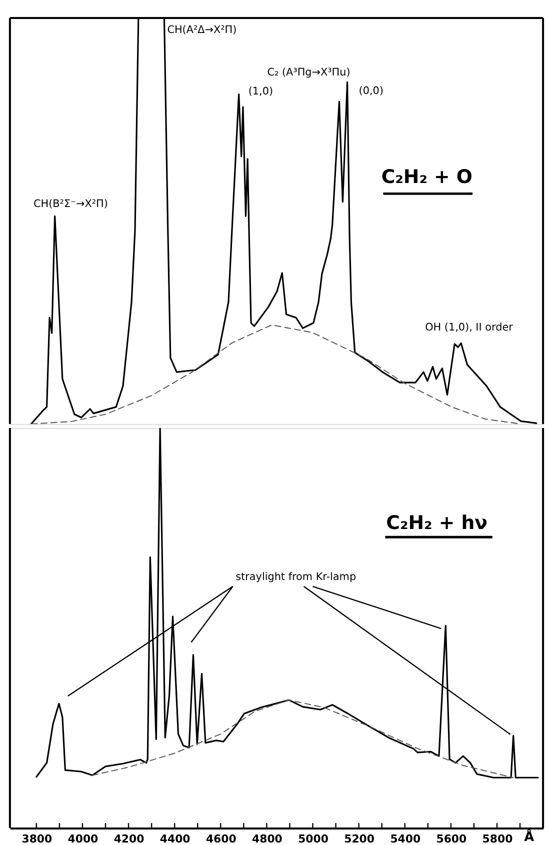  I want to click on x-tick-label: 5400, so click(405, 838).